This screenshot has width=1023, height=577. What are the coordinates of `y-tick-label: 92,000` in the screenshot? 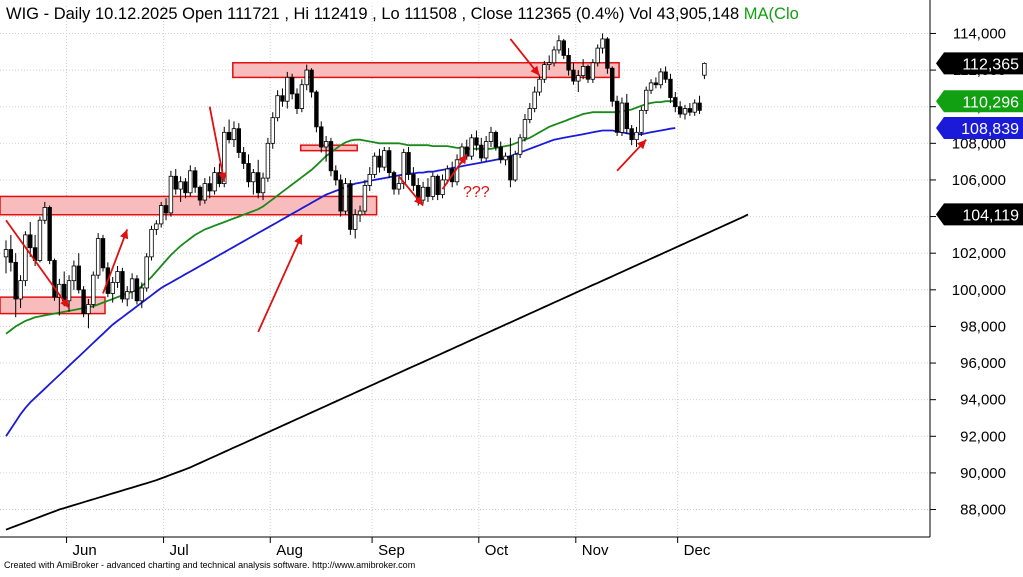 It's located at (983, 436).